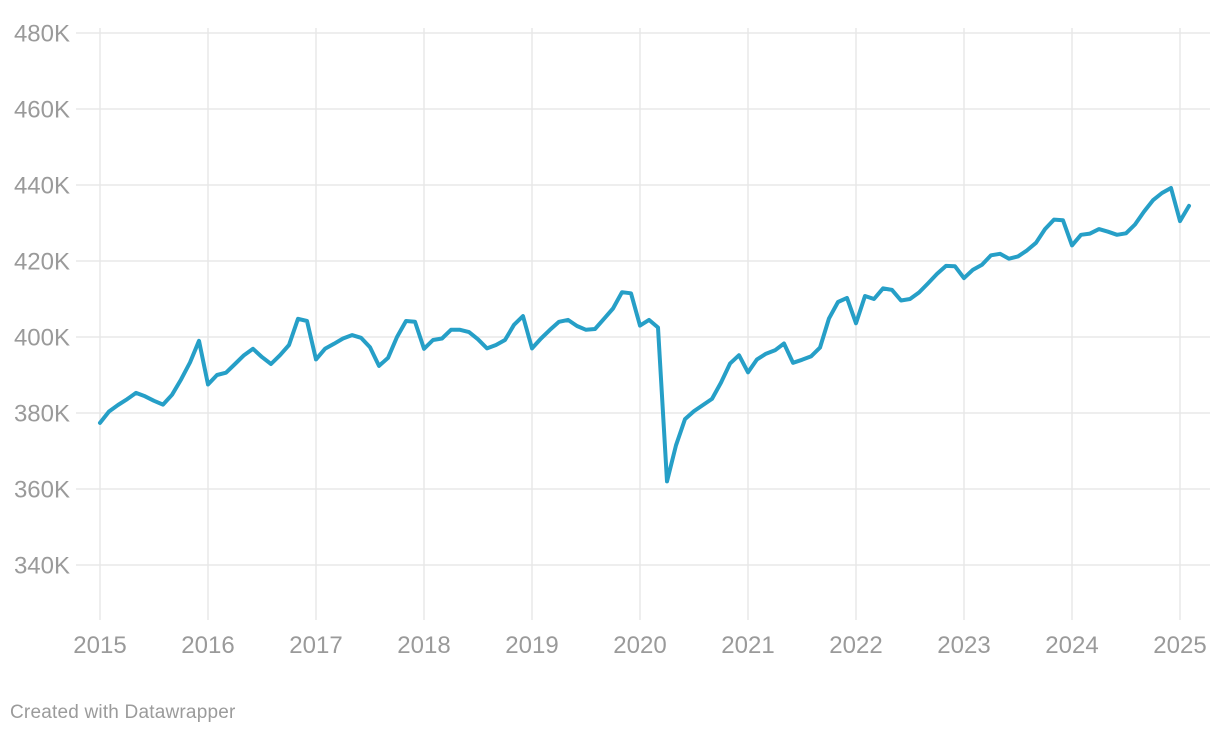  I want to click on x-axis-label: 2022, so click(855, 645).